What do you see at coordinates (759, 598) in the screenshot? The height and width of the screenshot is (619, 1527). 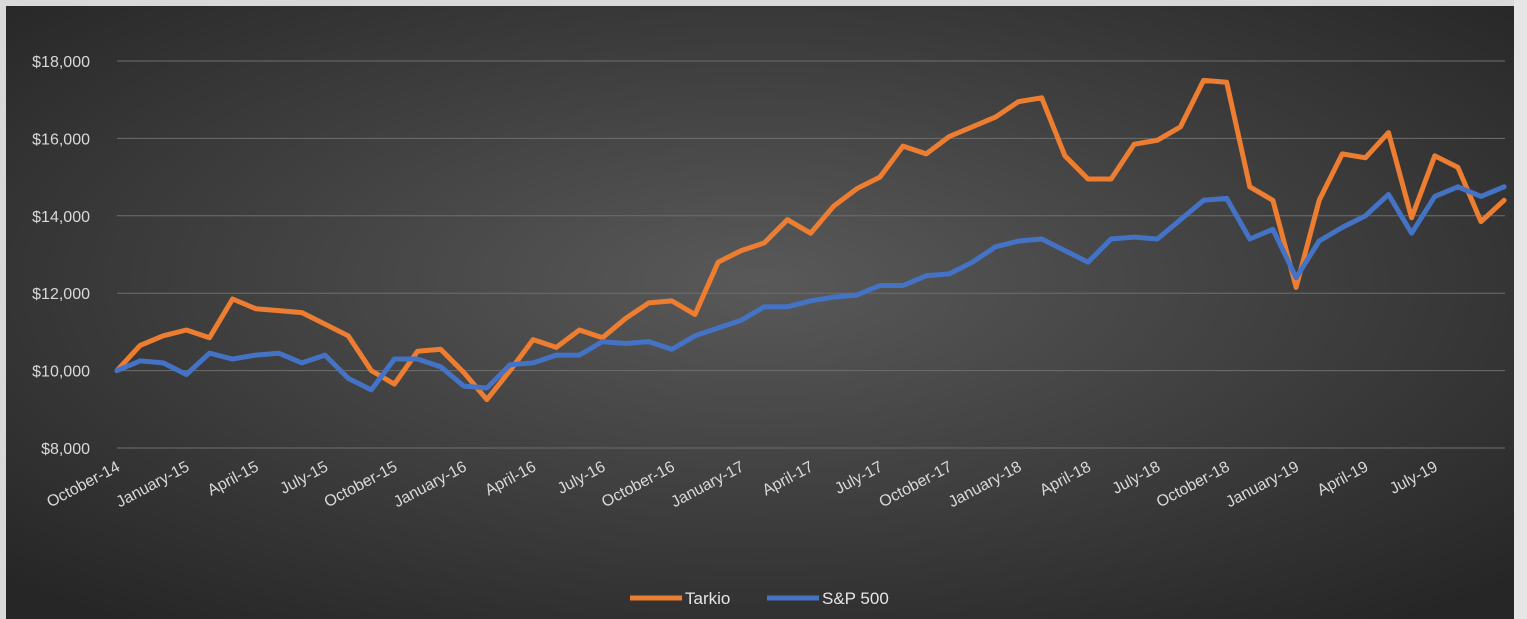 I see `legend: Tarkio S&P 500` at bounding box center [759, 598].